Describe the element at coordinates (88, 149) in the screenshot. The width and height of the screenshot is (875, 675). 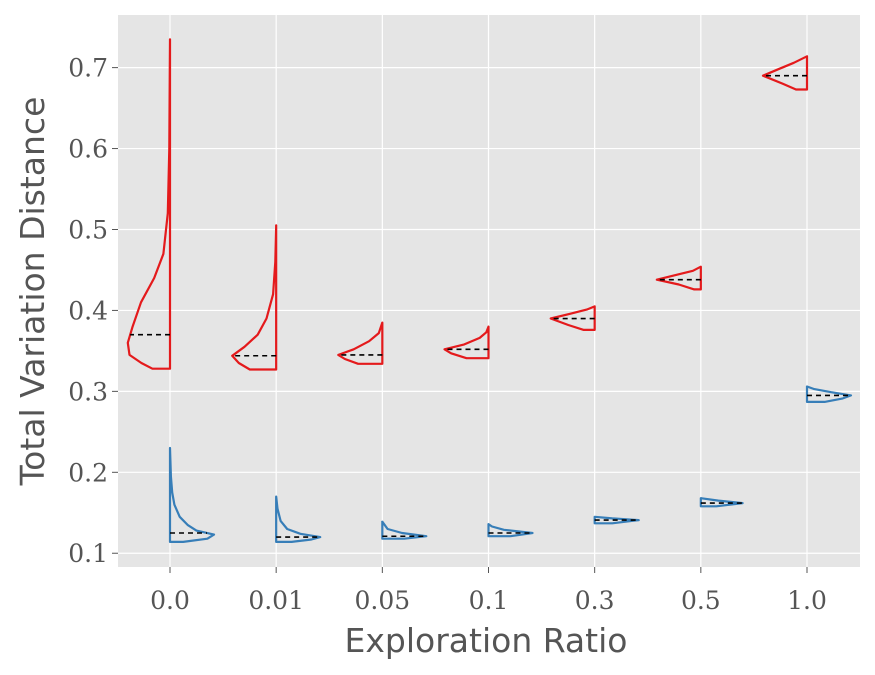
I see `y-tick-label: 0.6` at that location.